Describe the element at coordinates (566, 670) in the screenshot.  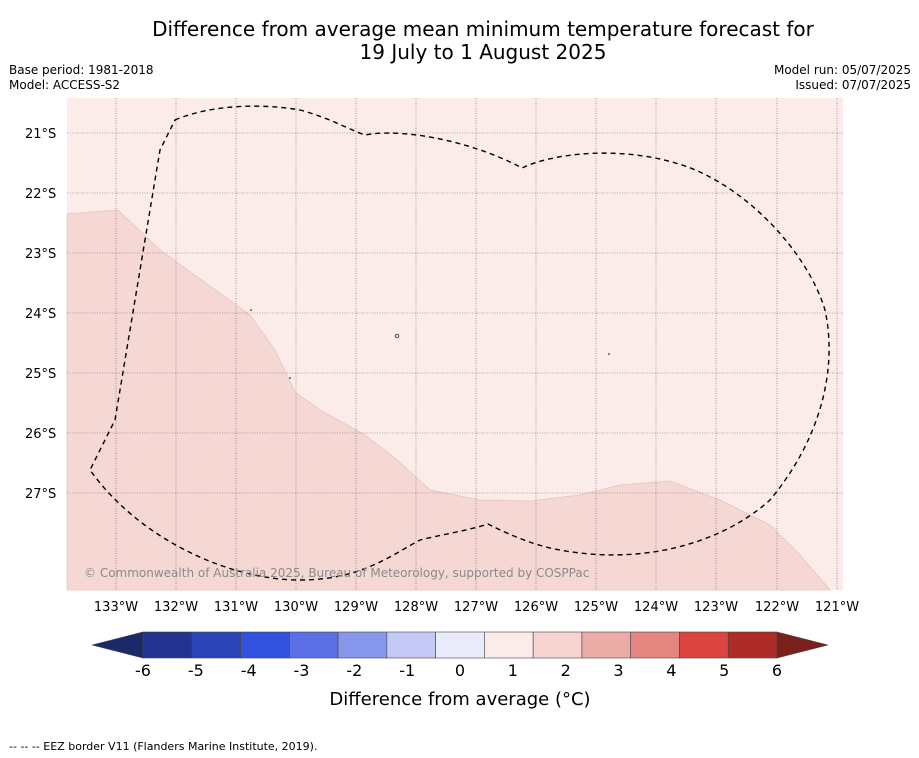
I see `colorbar-tick-label: 2` at that location.